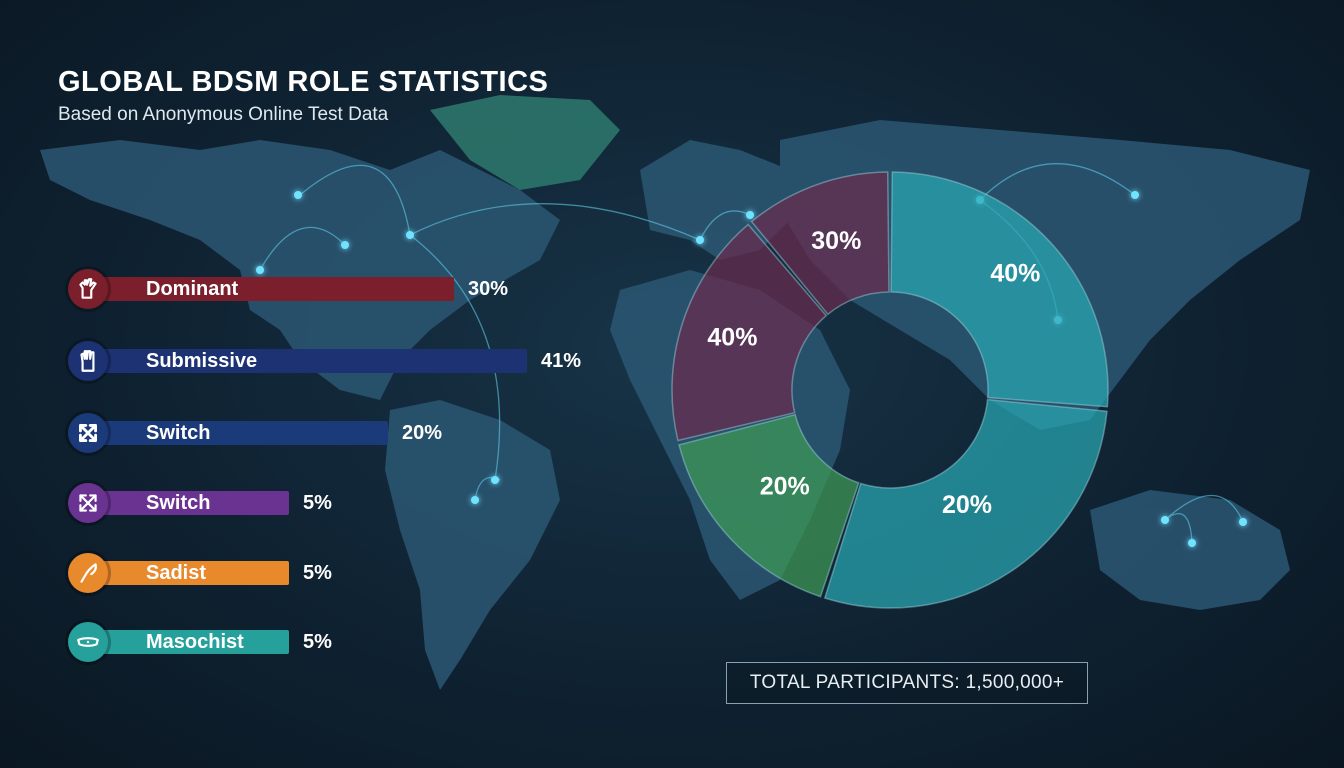 This screenshot has width=1344, height=768. I want to click on role-bar-dominant, so click(275, 289).